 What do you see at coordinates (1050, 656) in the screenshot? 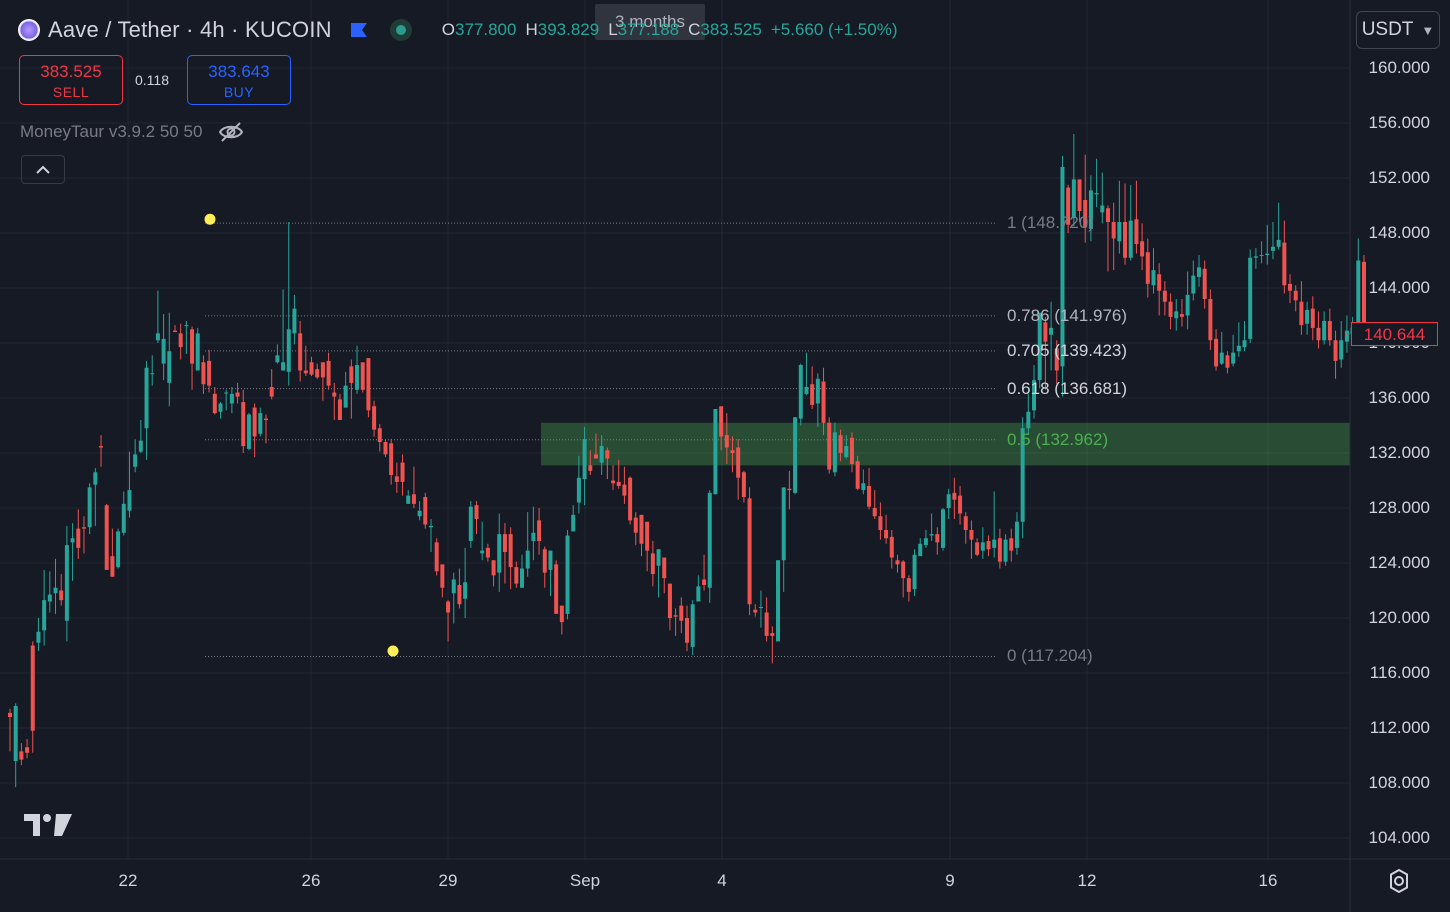
I see `fib-level-label: 0 (117.204)` at bounding box center [1050, 656].